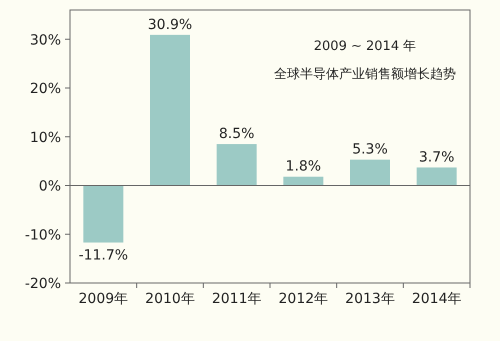  I want to click on y-tick-label: -20%, so click(42, 284).